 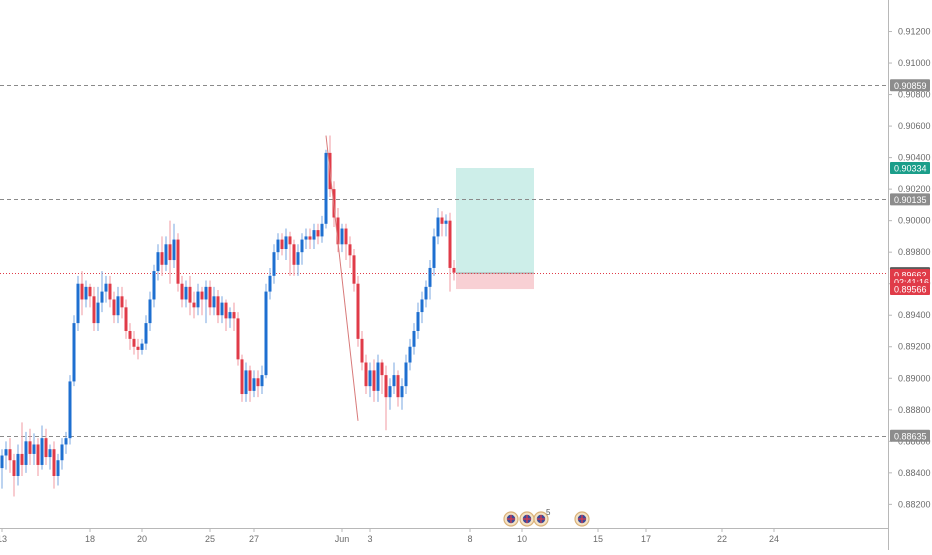 I want to click on trend-line, so click(x=342, y=278).